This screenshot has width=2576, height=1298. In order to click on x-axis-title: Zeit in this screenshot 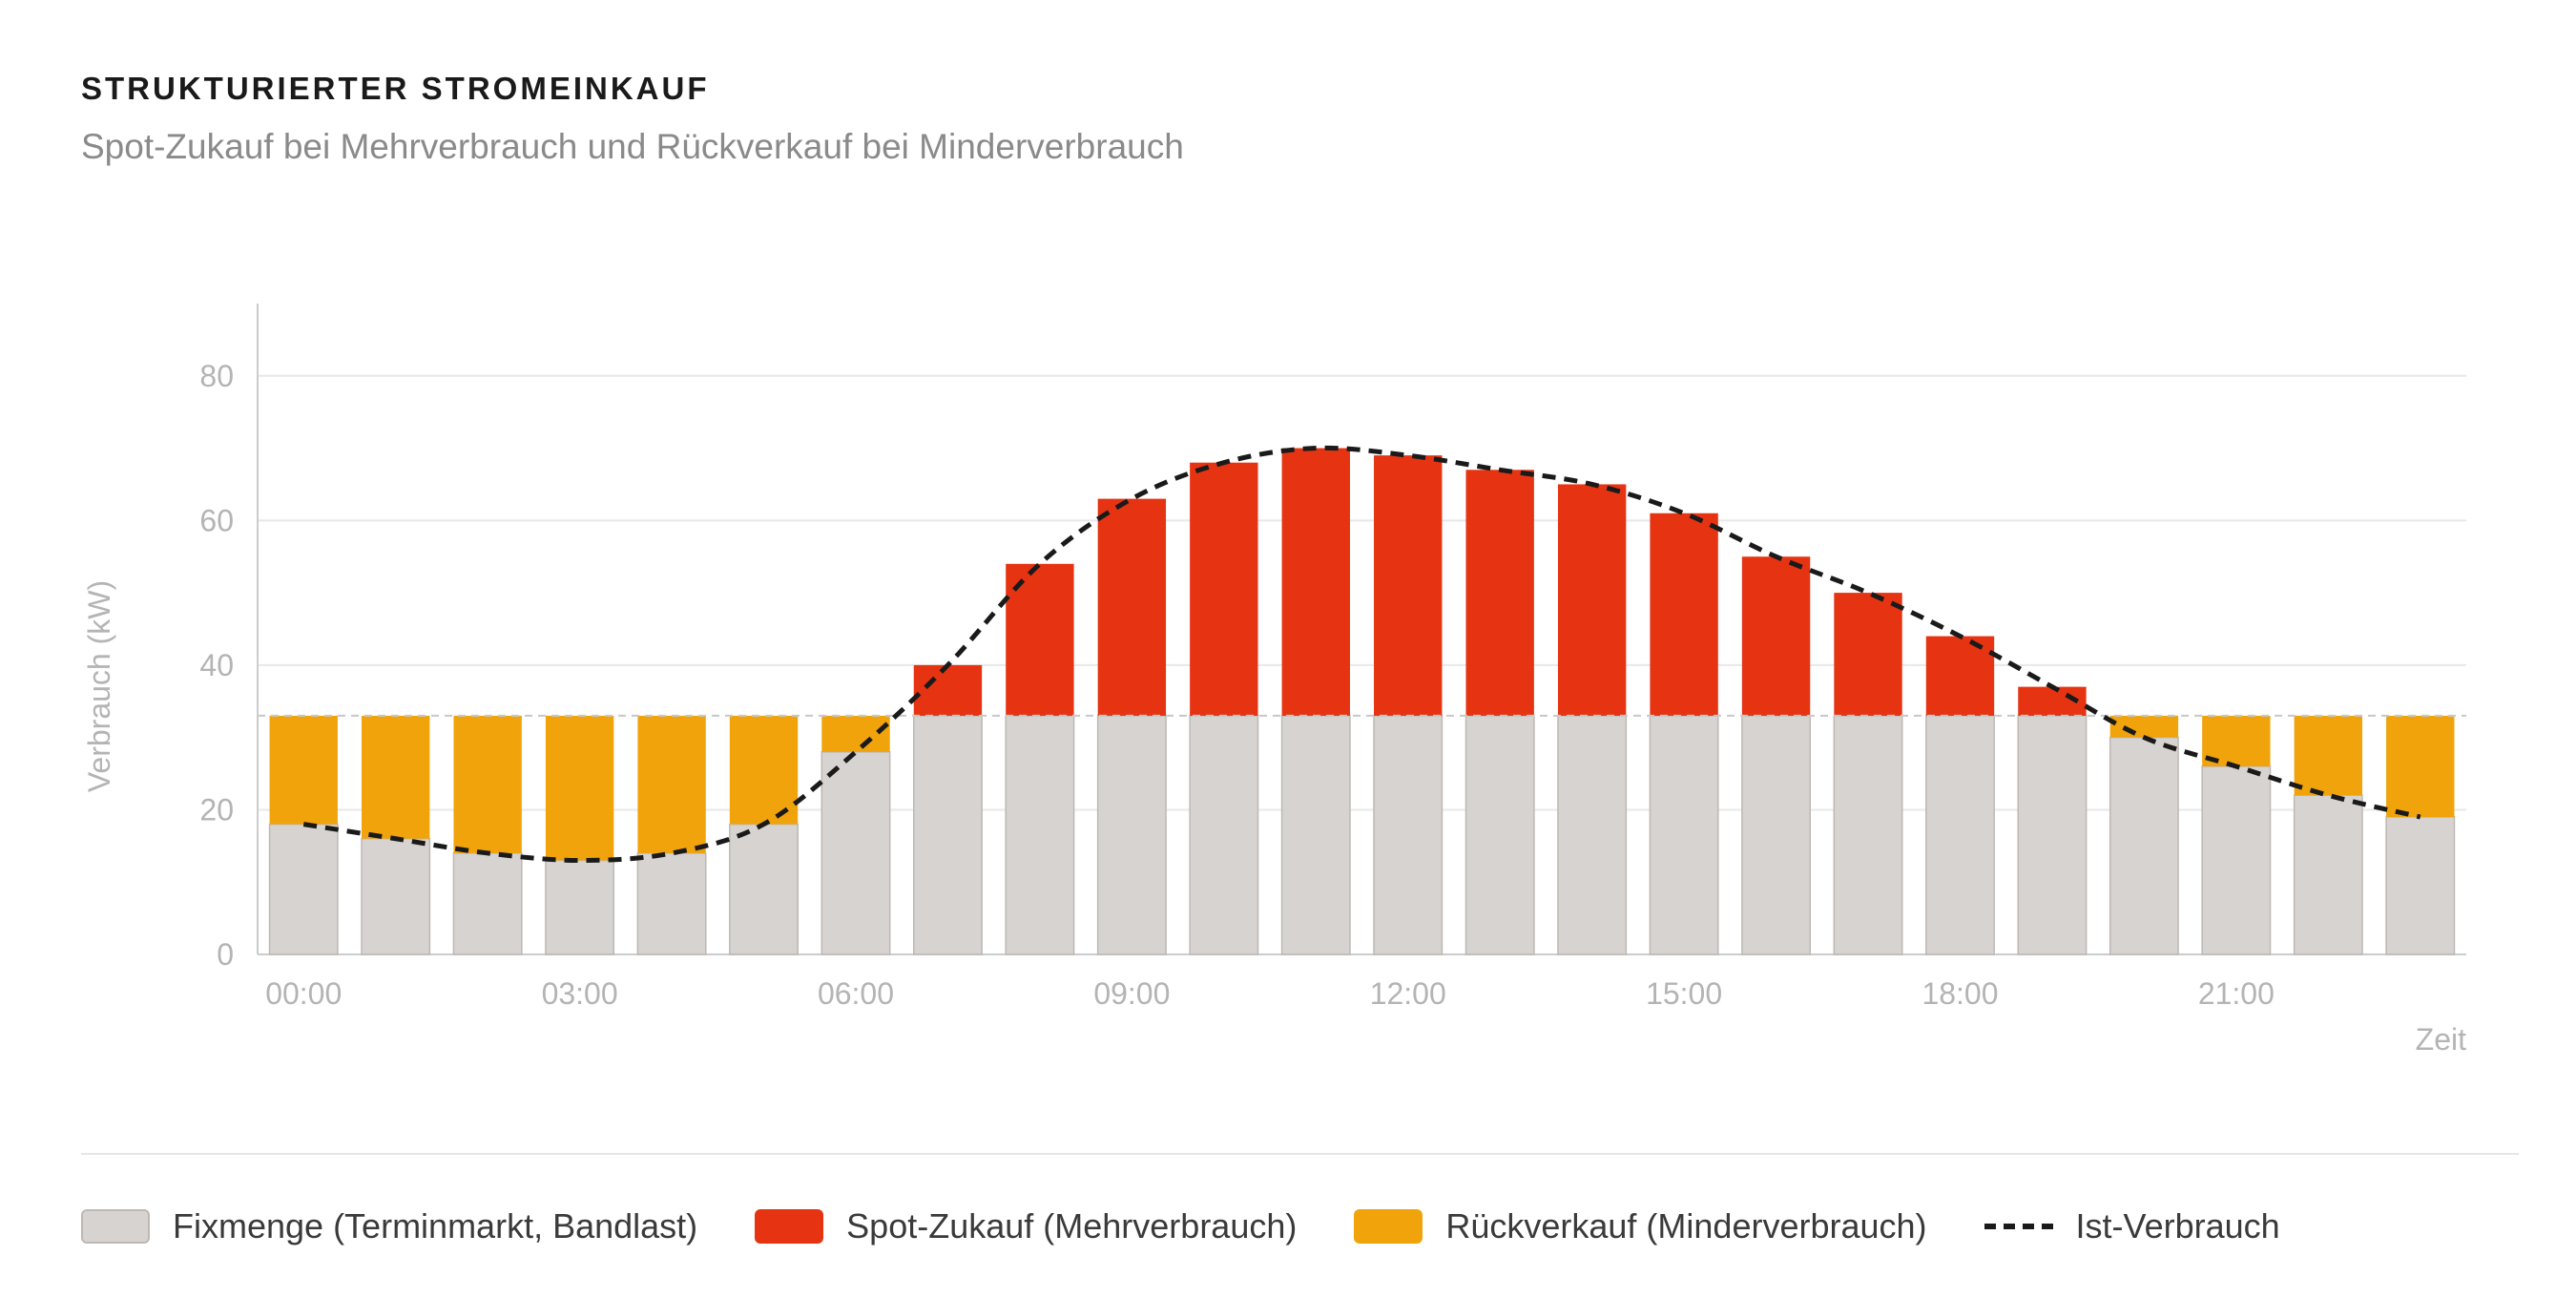, I will do `click(2441, 1039)`.